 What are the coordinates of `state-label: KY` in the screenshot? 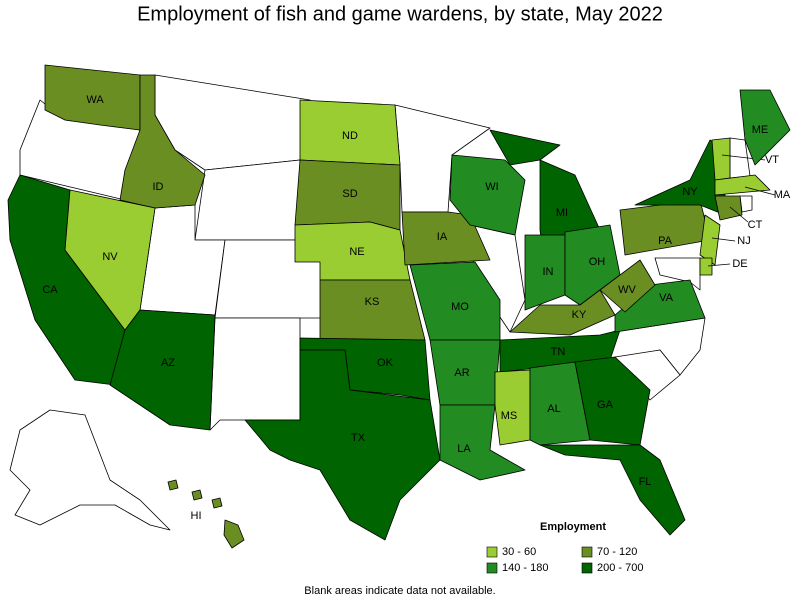 It's located at (579, 315).